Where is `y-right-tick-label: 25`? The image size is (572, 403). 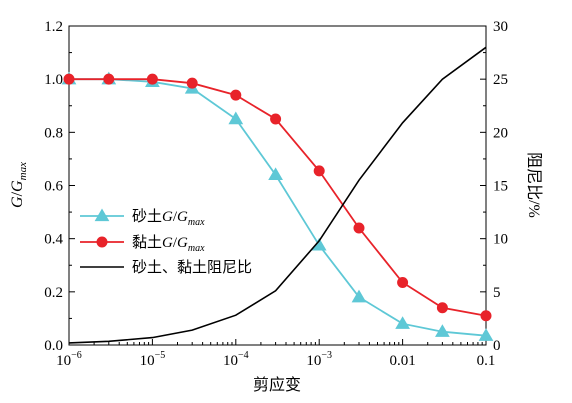 y-right-tick-label: 25 is located at coordinates (500, 80).